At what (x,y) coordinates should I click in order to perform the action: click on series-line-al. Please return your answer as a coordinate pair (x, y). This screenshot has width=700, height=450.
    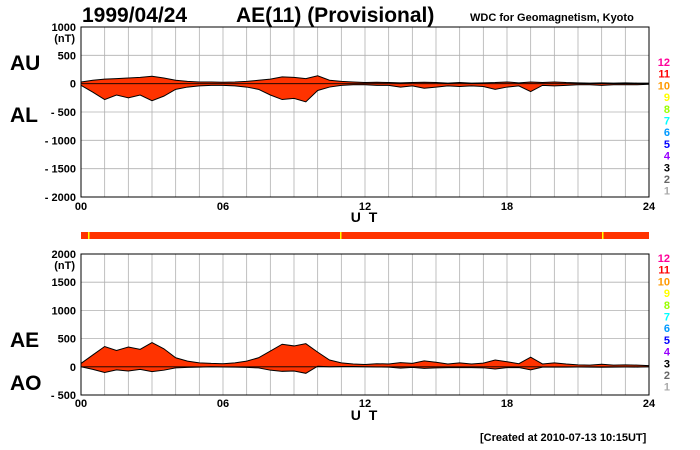
    Looking at the image, I should click on (365, 93).